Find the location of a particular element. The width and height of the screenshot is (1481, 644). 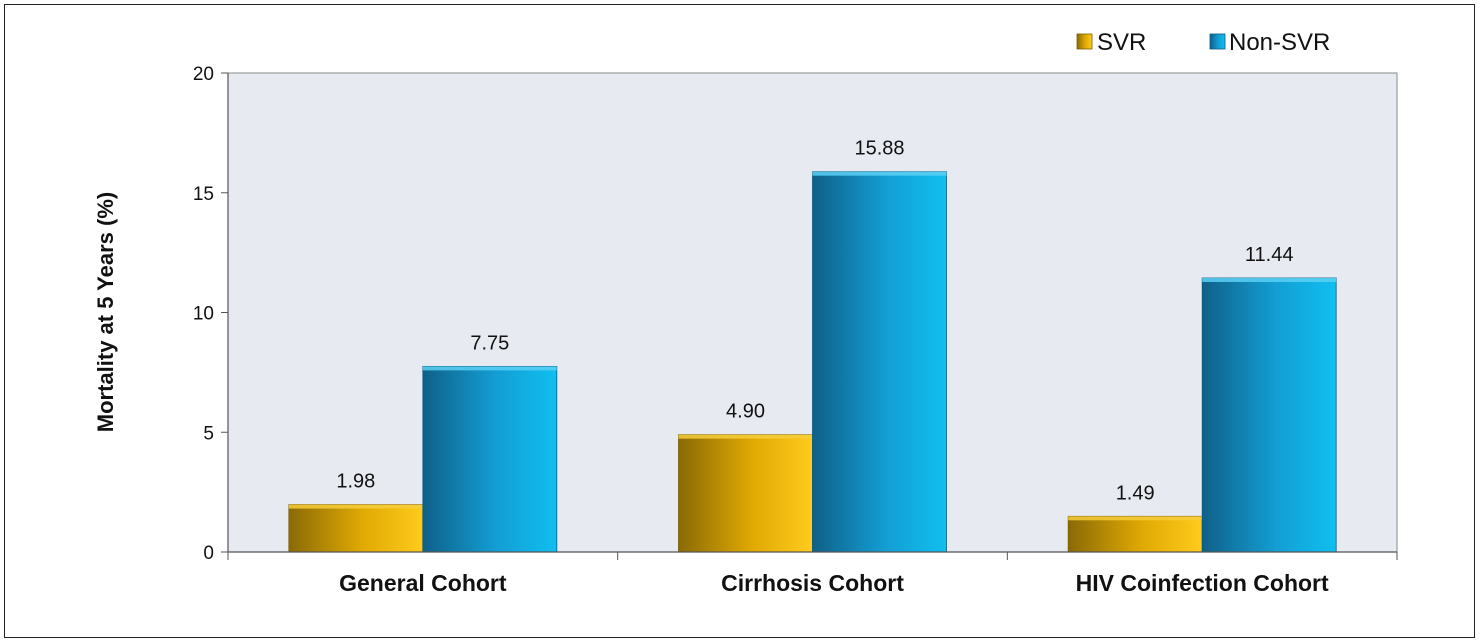

y-axis-label: Mortality at 5 Years (%) is located at coordinates (105, 312).